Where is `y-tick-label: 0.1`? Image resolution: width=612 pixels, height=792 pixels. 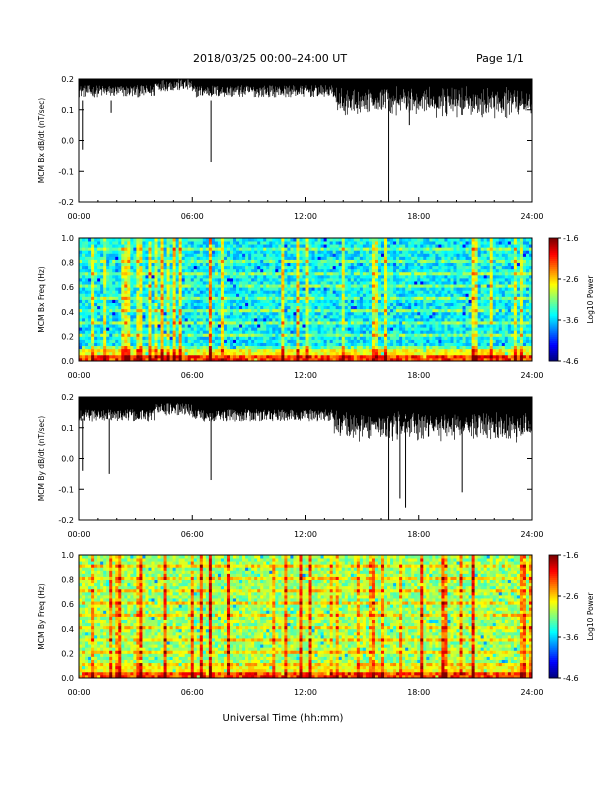
y-tick-label: 0.1 is located at coordinates (67, 428).